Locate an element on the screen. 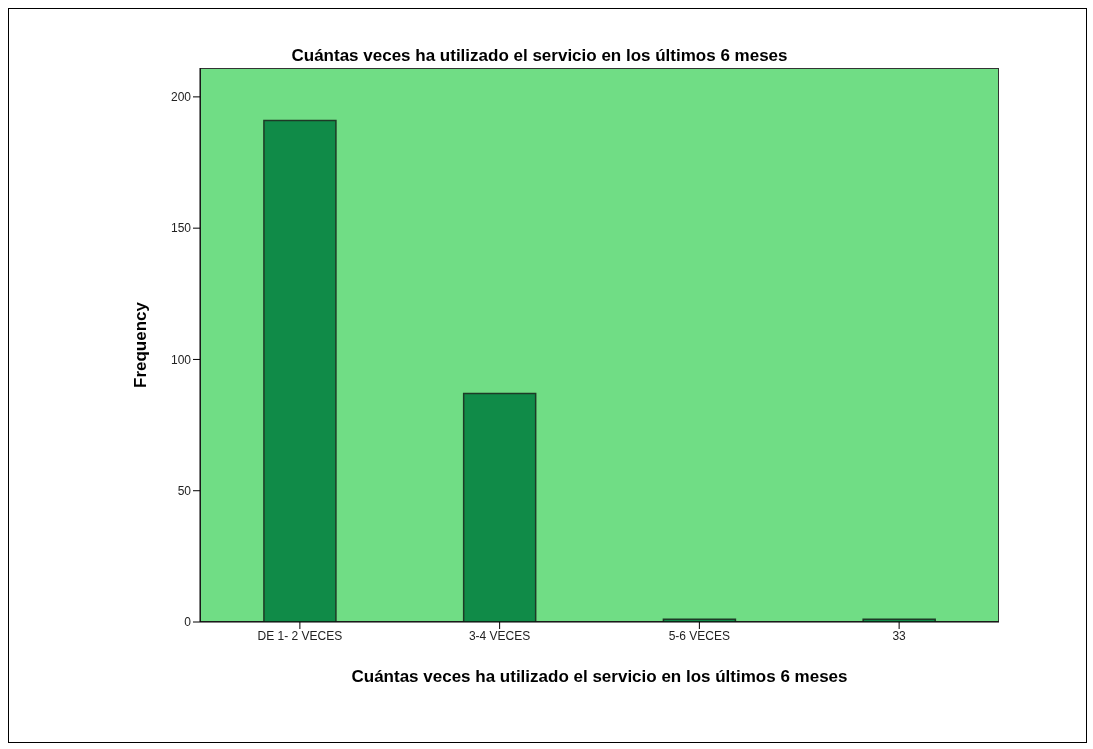  x-axis-title: Cuántas veces ha utilizado el servicio en los últimos 6 meses is located at coordinates (599, 677).